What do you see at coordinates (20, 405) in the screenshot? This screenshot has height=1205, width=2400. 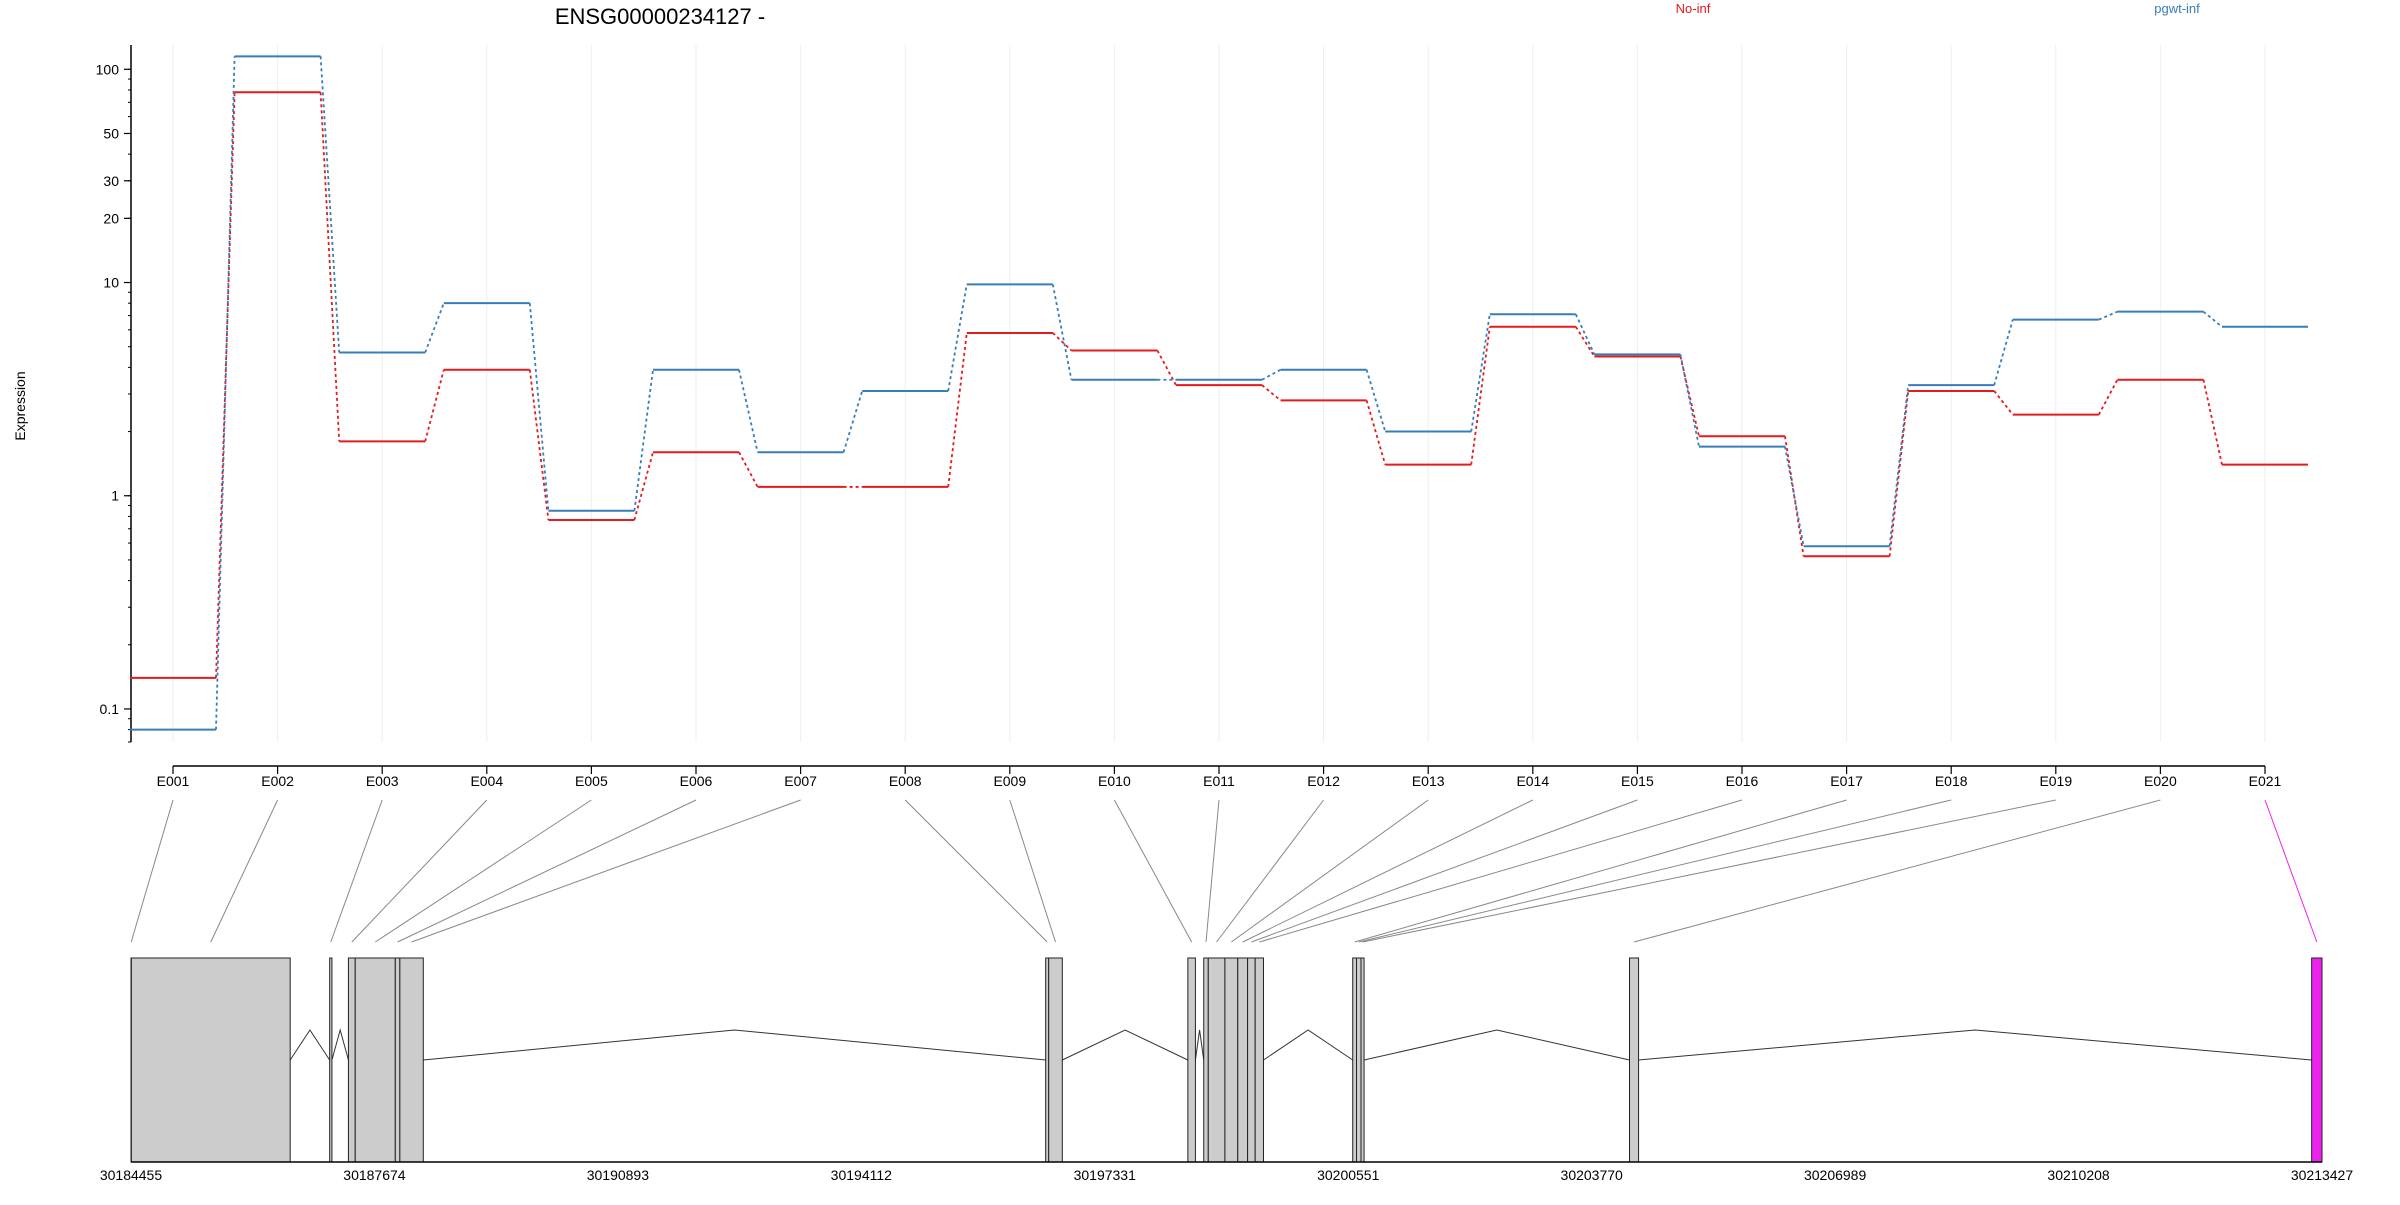 I see `y-axis-label: Expression` at bounding box center [20, 405].